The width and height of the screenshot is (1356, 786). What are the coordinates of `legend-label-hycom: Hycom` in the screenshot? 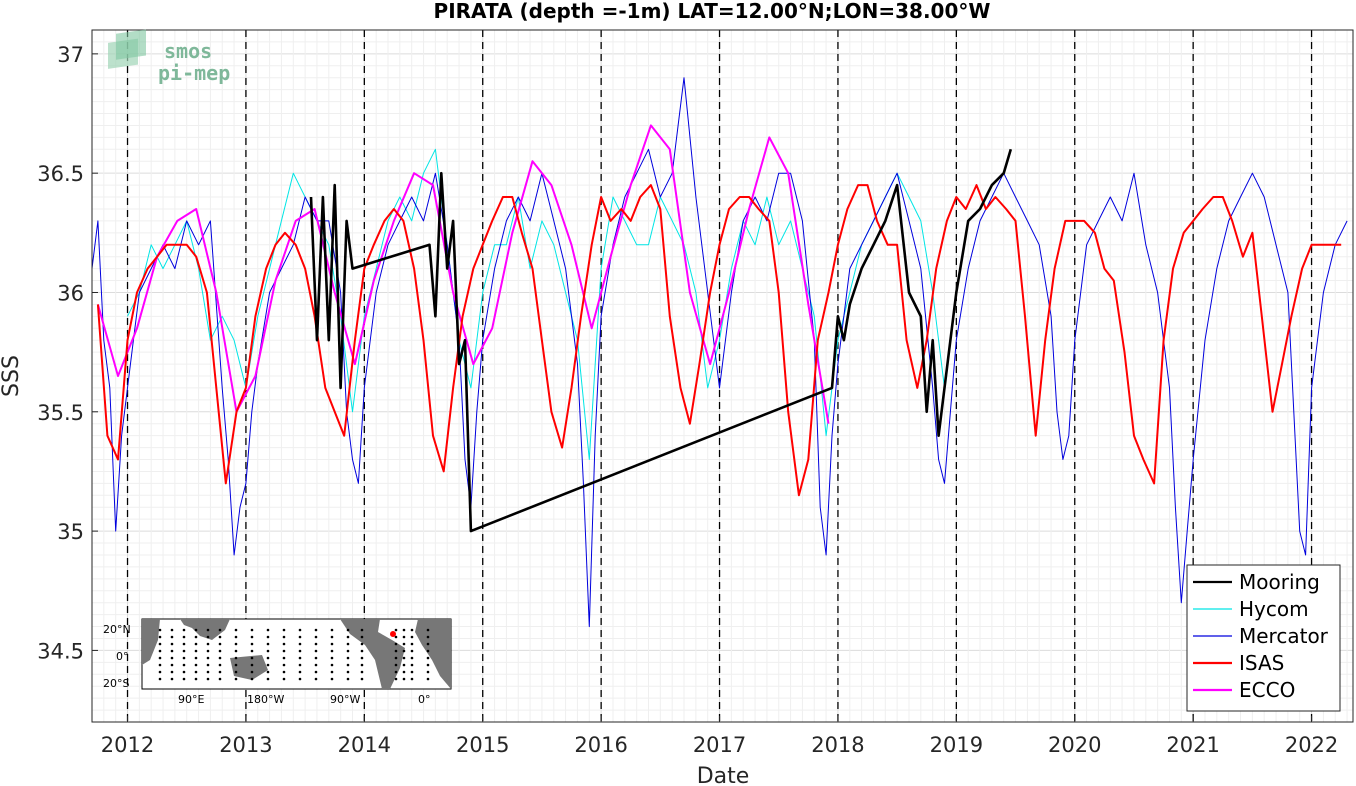 It's located at (1274, 609).